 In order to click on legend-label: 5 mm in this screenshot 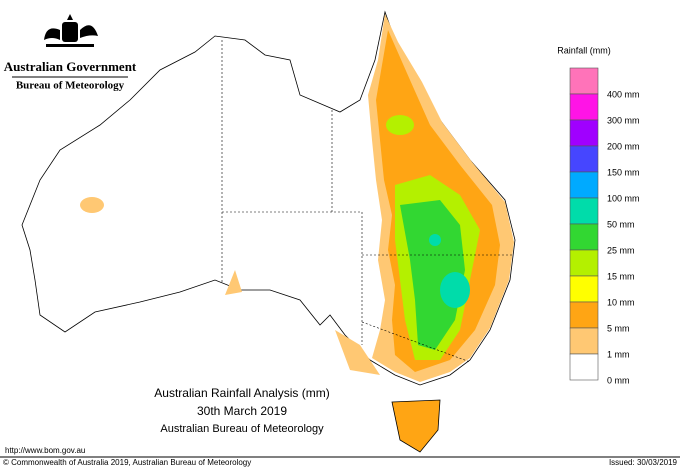, I will do `click(618, 328)`.